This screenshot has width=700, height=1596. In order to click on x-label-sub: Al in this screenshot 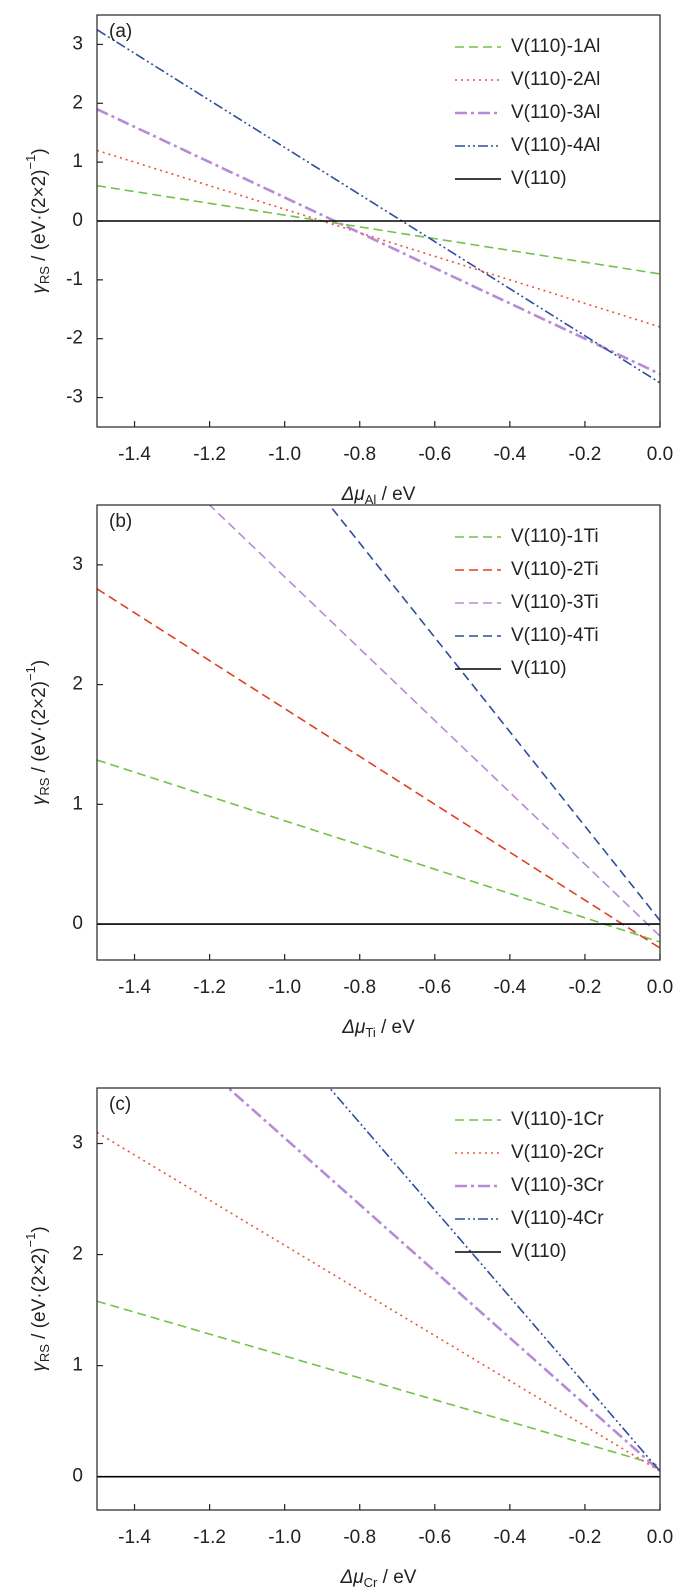, I will do `click(371, 499)`.